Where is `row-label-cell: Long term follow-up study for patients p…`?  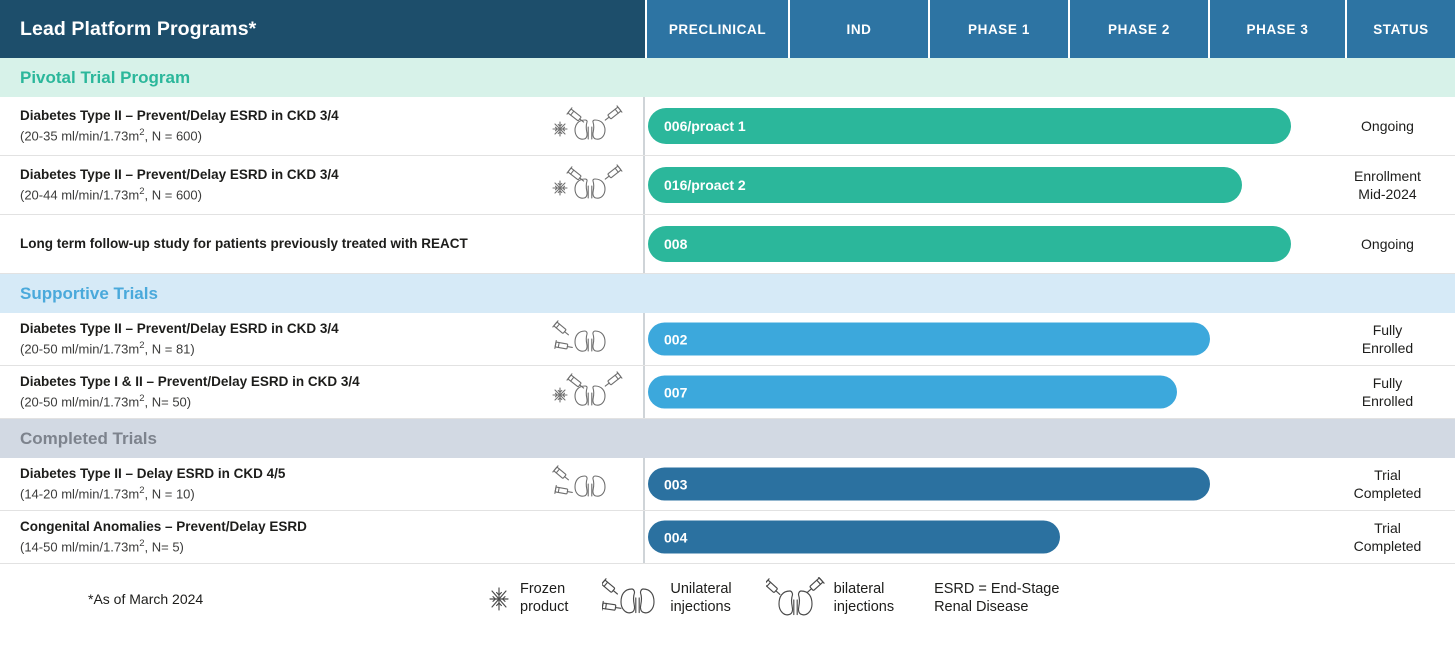 row-label-cell: Long term follow-up study for patients p… is located at coordinates (322, 244).